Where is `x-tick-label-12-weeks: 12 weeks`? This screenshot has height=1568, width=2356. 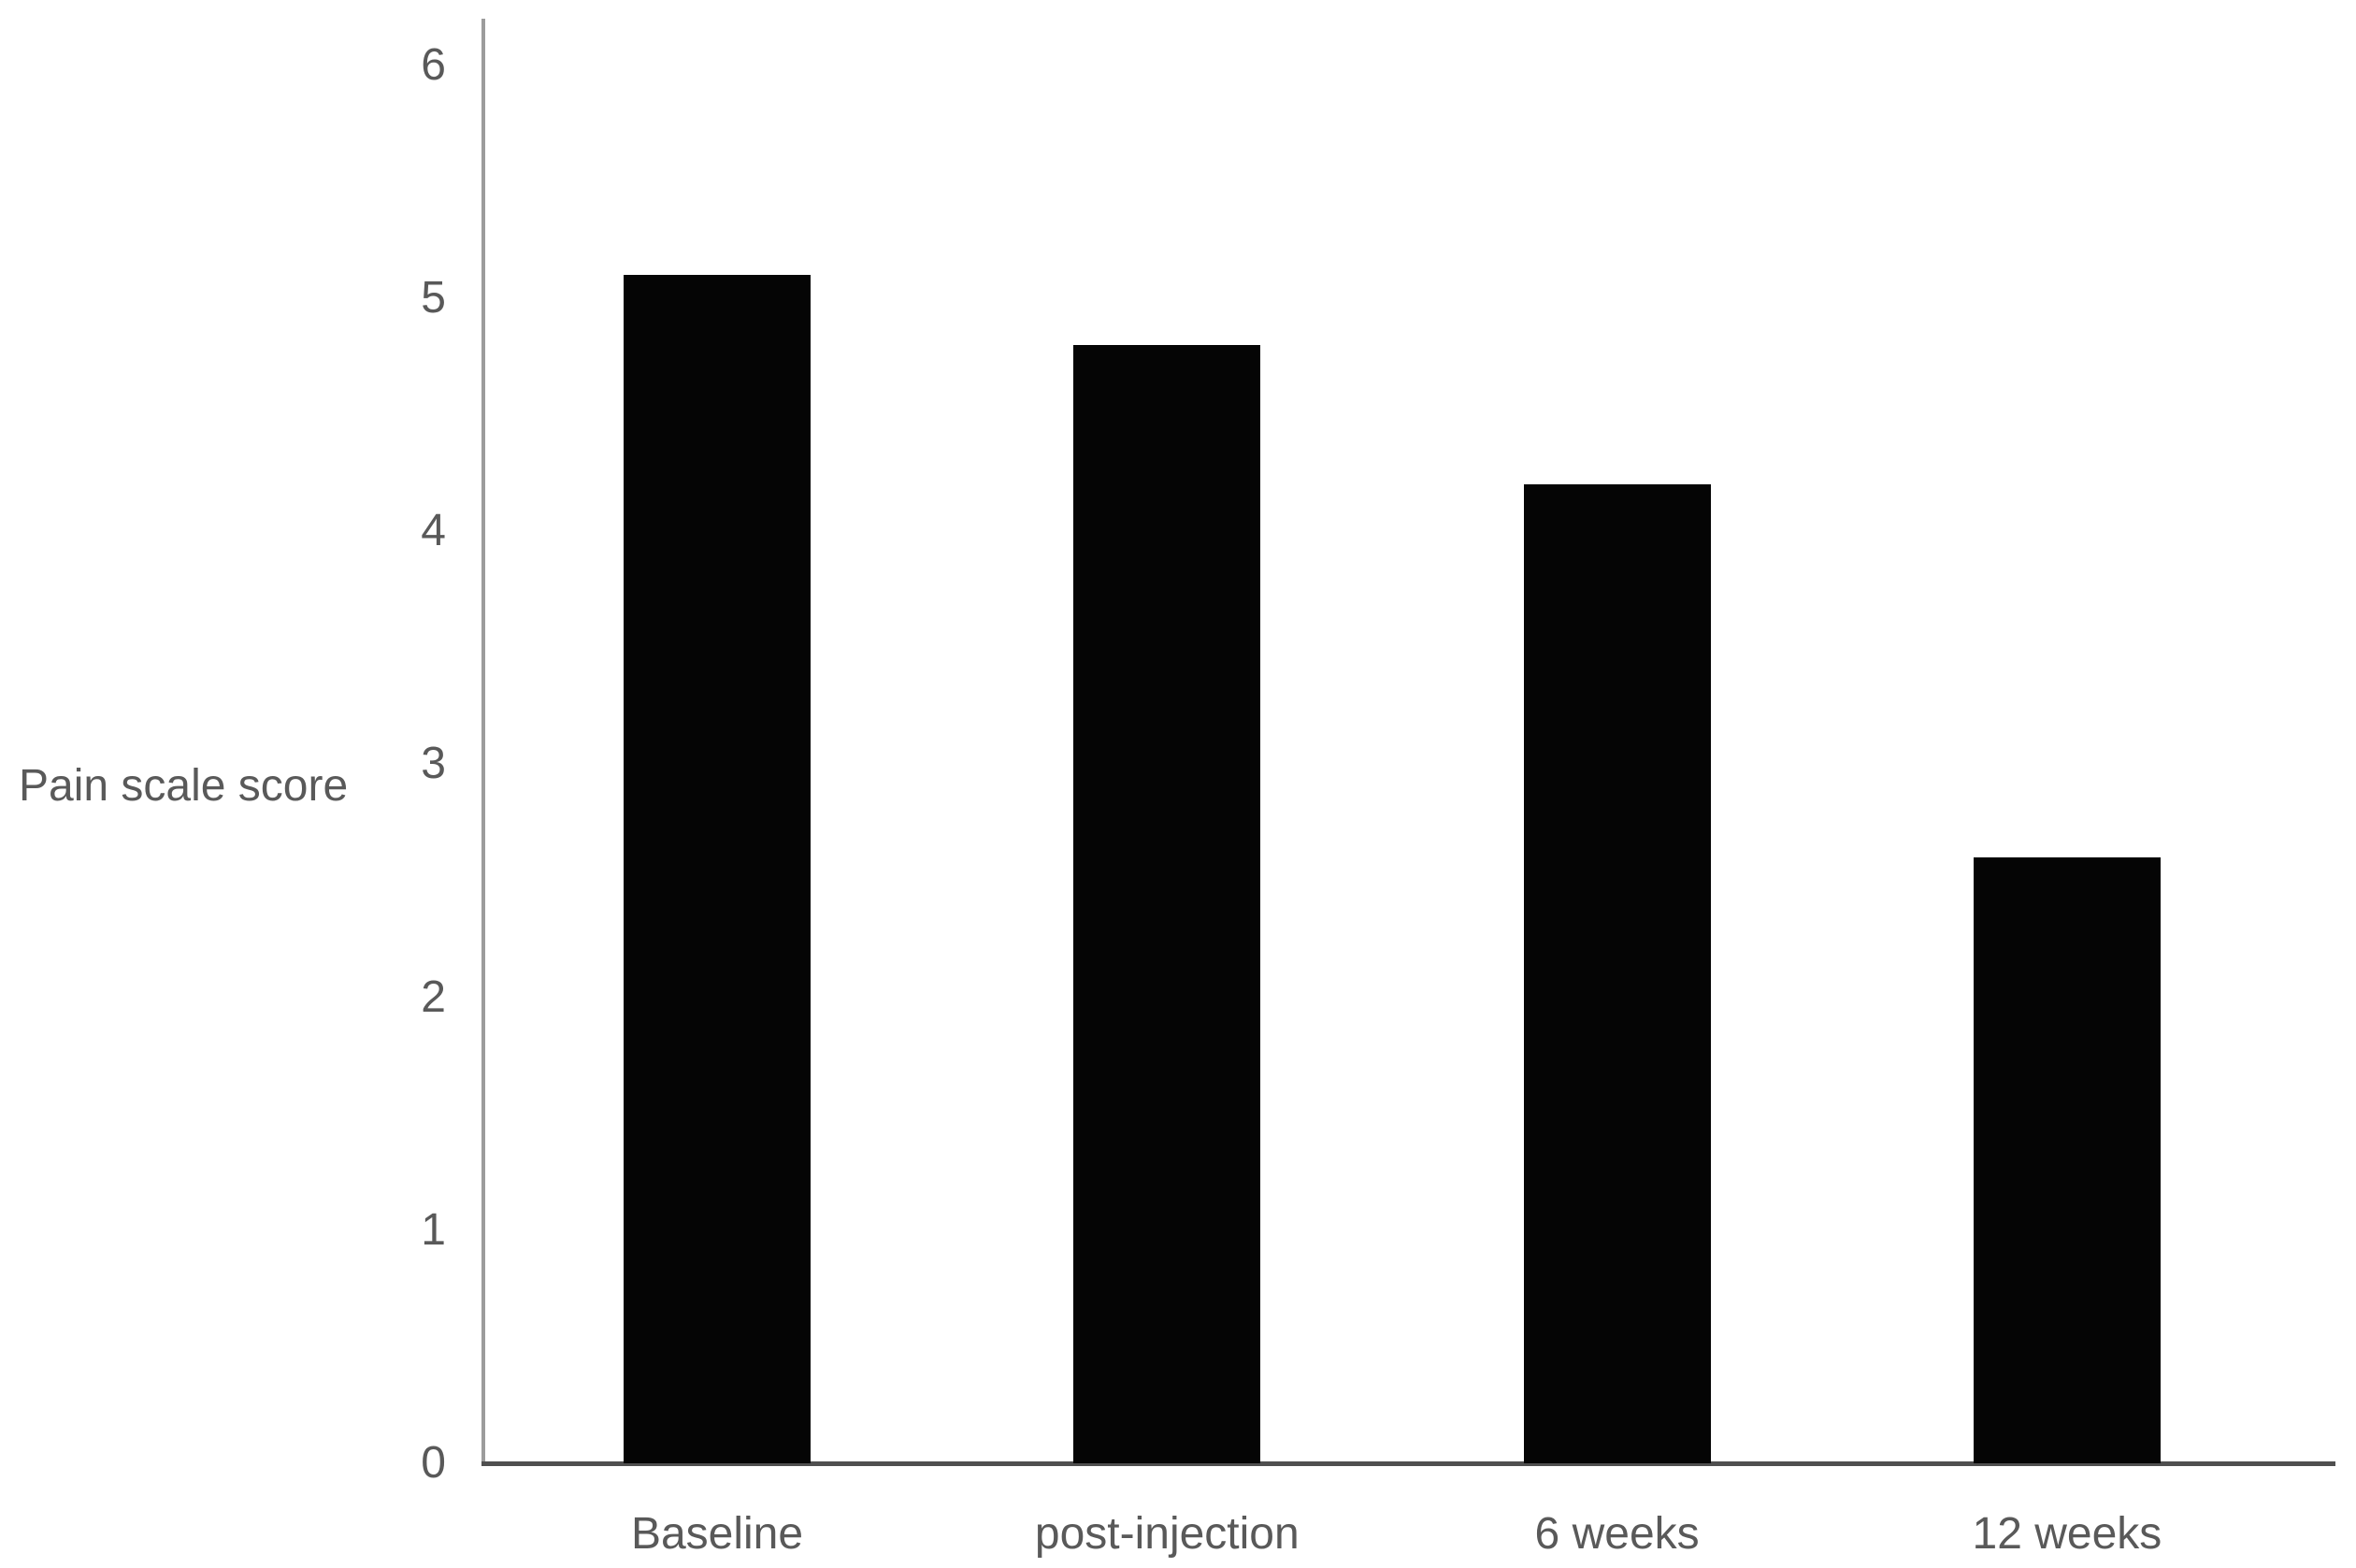 x-tick-label-12-weeks: 12 weeks is located at coordinates (2067, 1534).